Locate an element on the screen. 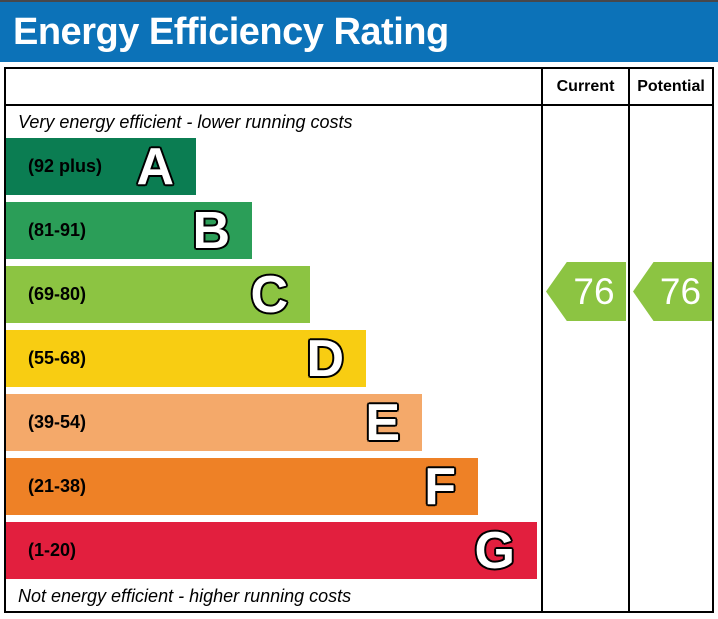  band-letter: B is located at coordinates (211, 230).